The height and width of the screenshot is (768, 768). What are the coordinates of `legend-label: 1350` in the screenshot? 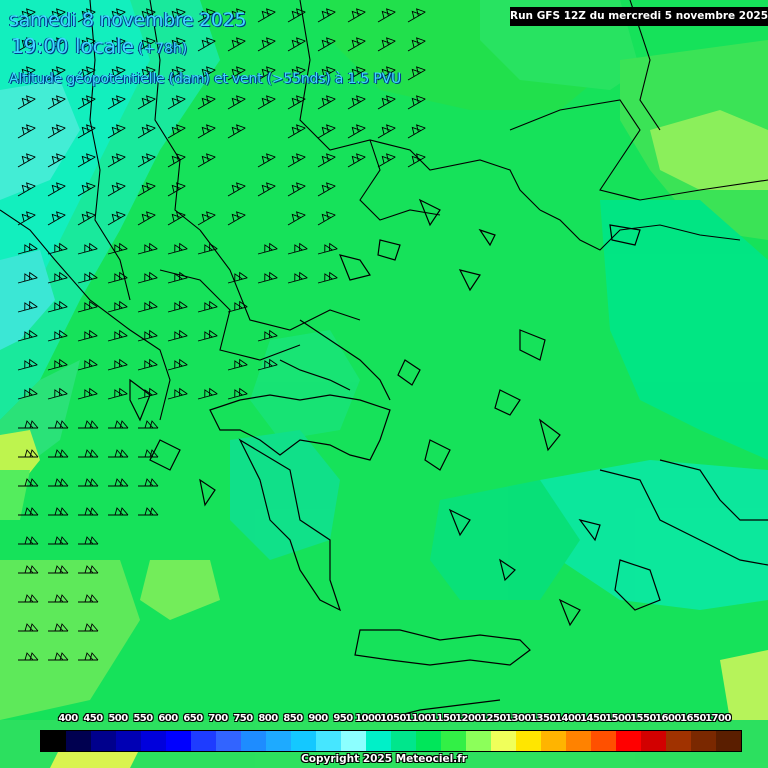 It's located at (543, 718).